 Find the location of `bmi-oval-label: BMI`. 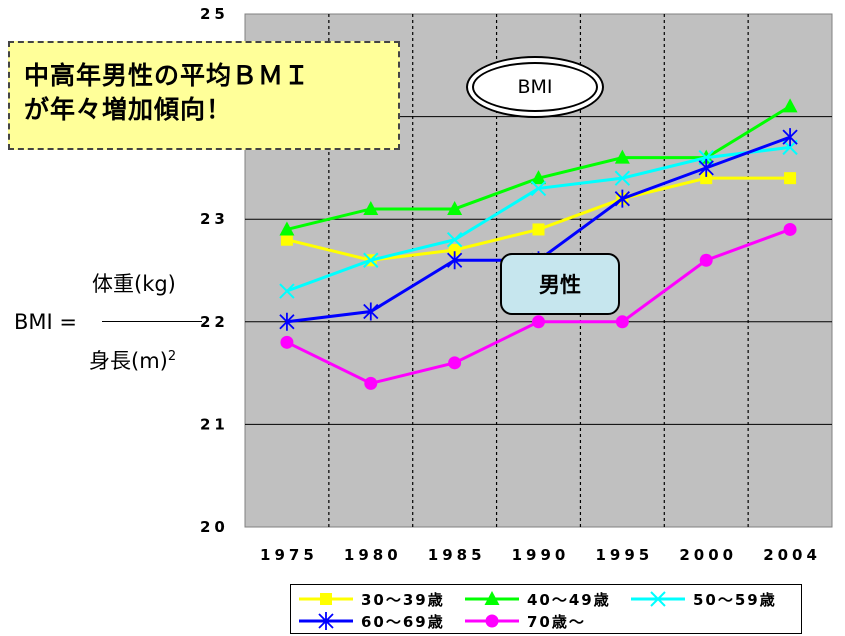

bmi-oval-label: BMI is located at coordinates (535, 87).